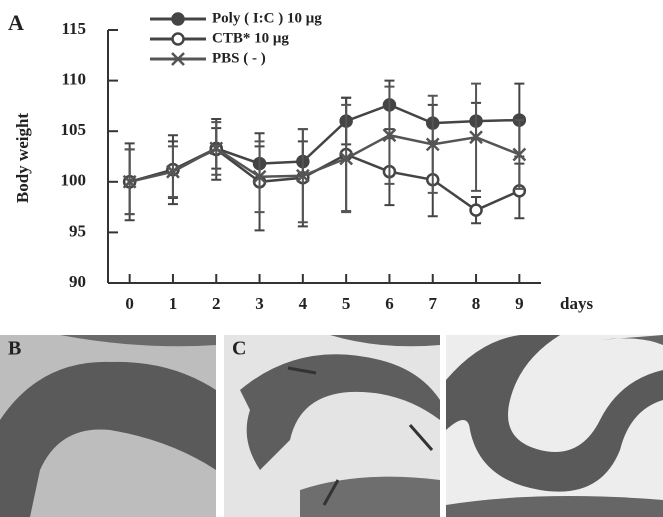 This screenshot has height=517, width=663. Describe the element at coordinates (73, 28) in the screenshot. I see `y-tick-label: 115` at that location.